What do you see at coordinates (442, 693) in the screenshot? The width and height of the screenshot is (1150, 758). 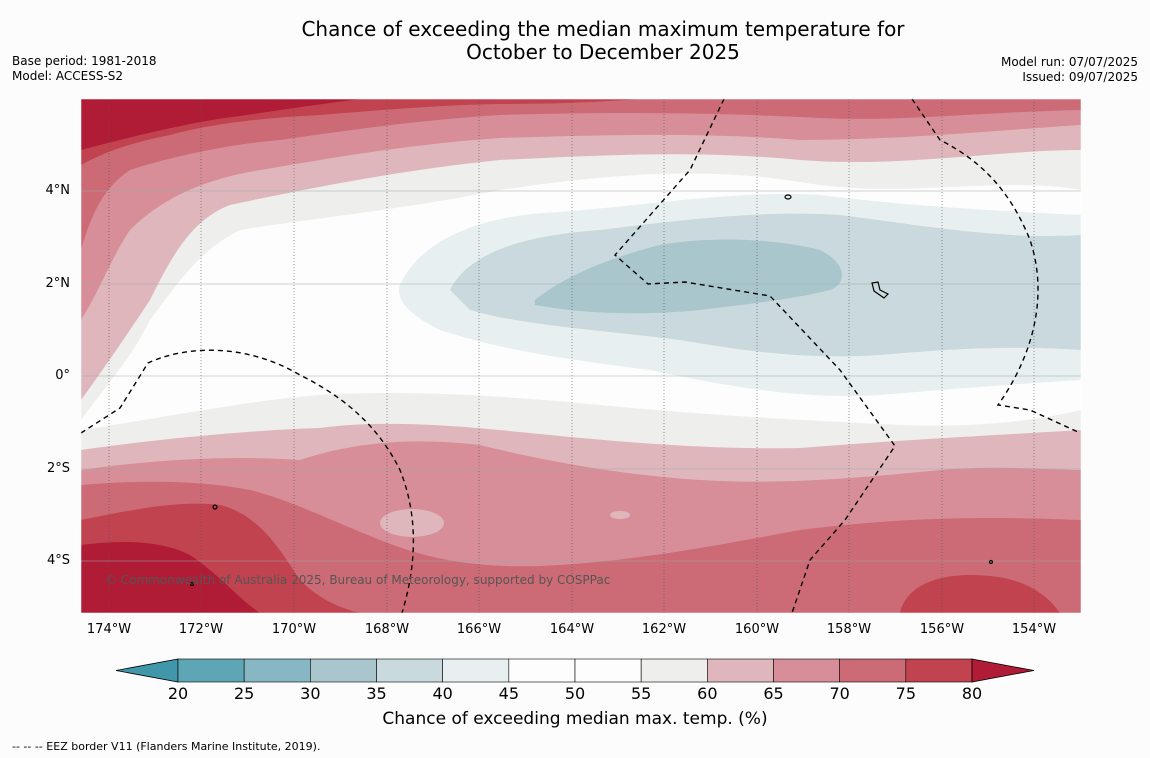 I see `colorbar-tick-label: 40` at bounding box center [442, 693].